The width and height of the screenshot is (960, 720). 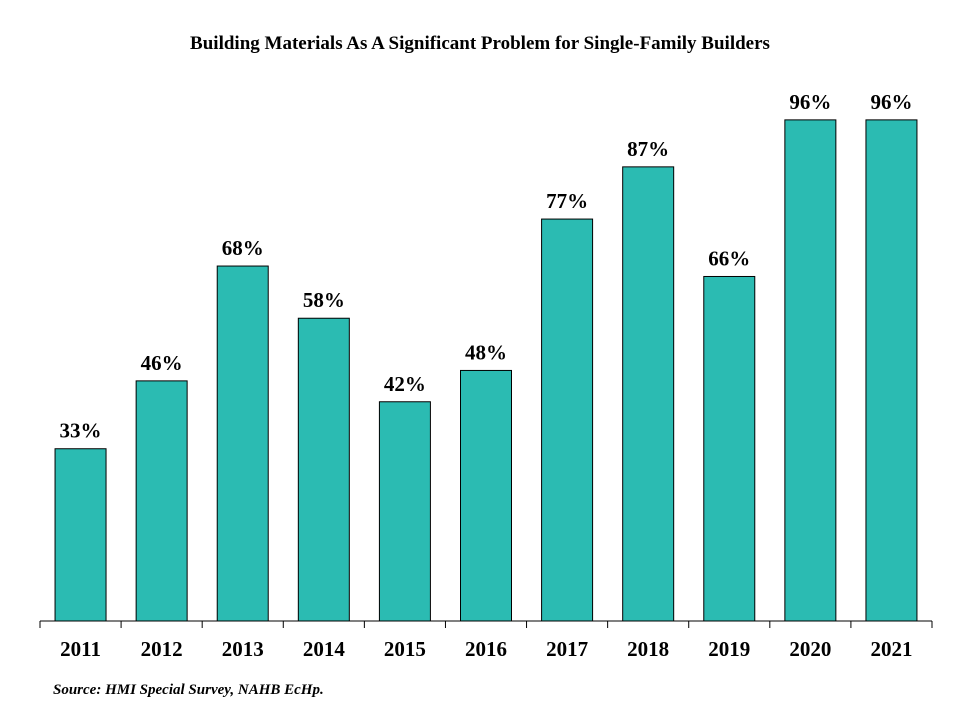 What do you see at coordinates (648, 394) in the screenshot?
I see `bar-2018` at bounding box center [648, 394].